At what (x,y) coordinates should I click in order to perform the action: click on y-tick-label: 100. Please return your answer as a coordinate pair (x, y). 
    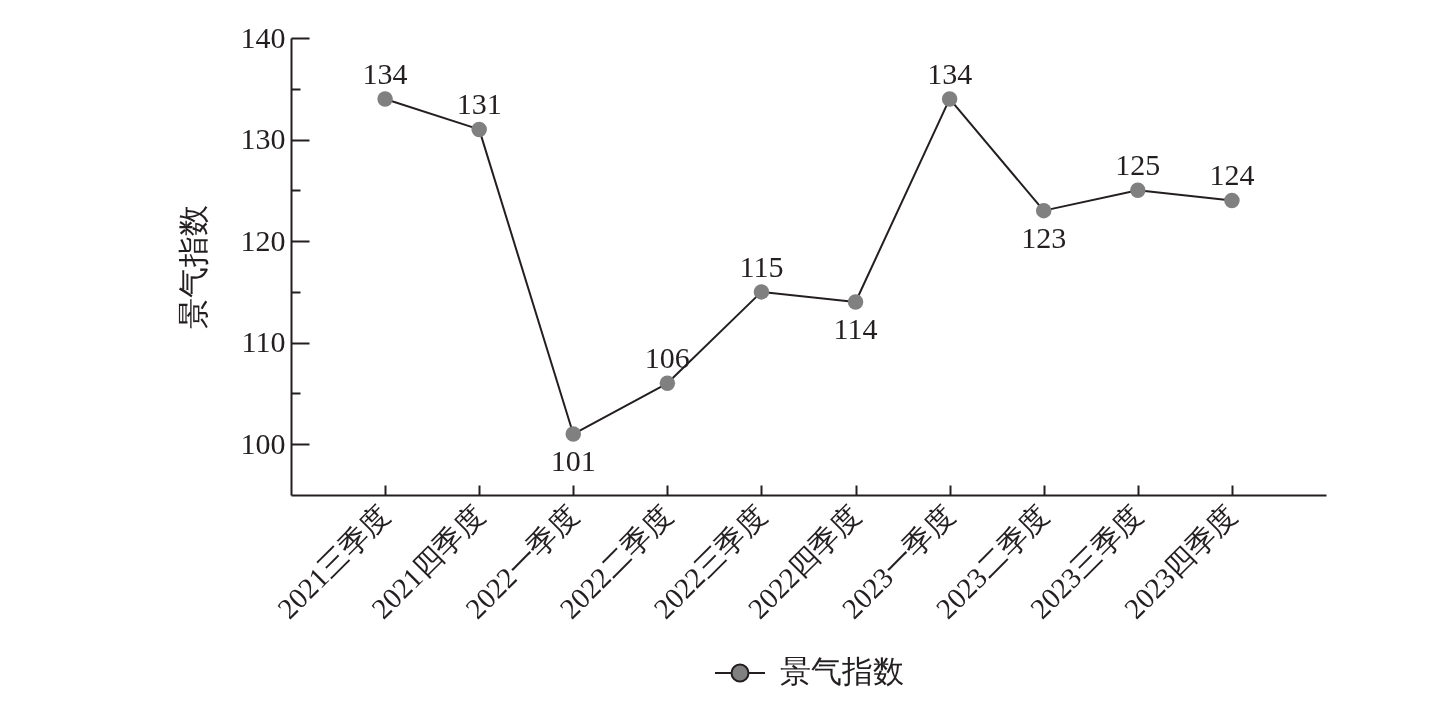
    Looking at the image, I should click on (263, 443).